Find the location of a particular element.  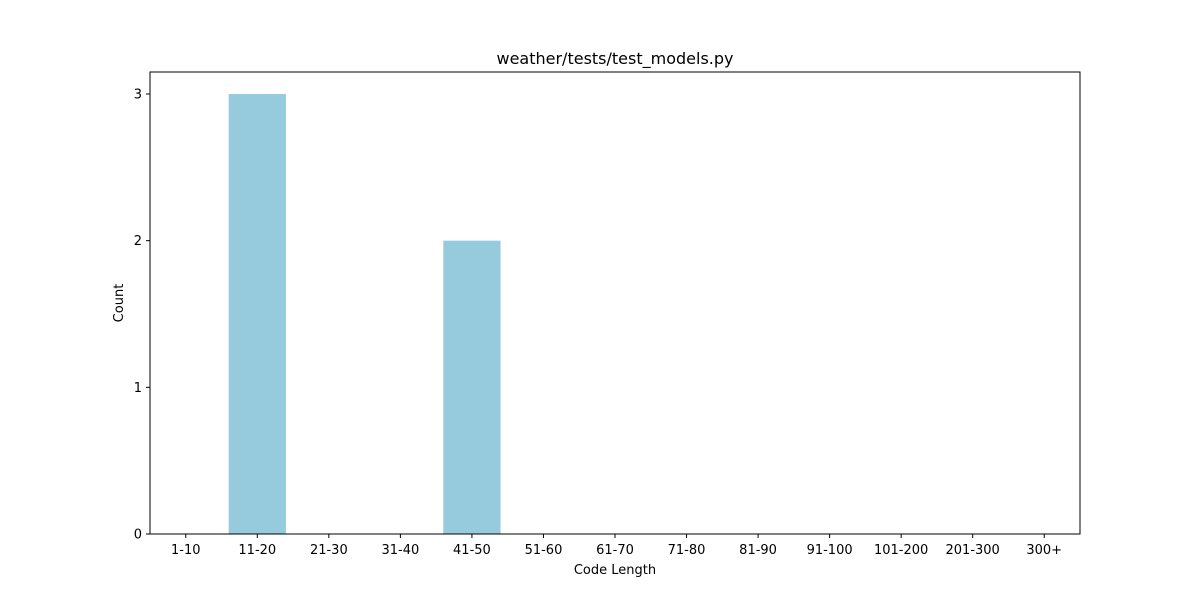

x-tick-label: 81-90 is located at coordinates (758, 550).